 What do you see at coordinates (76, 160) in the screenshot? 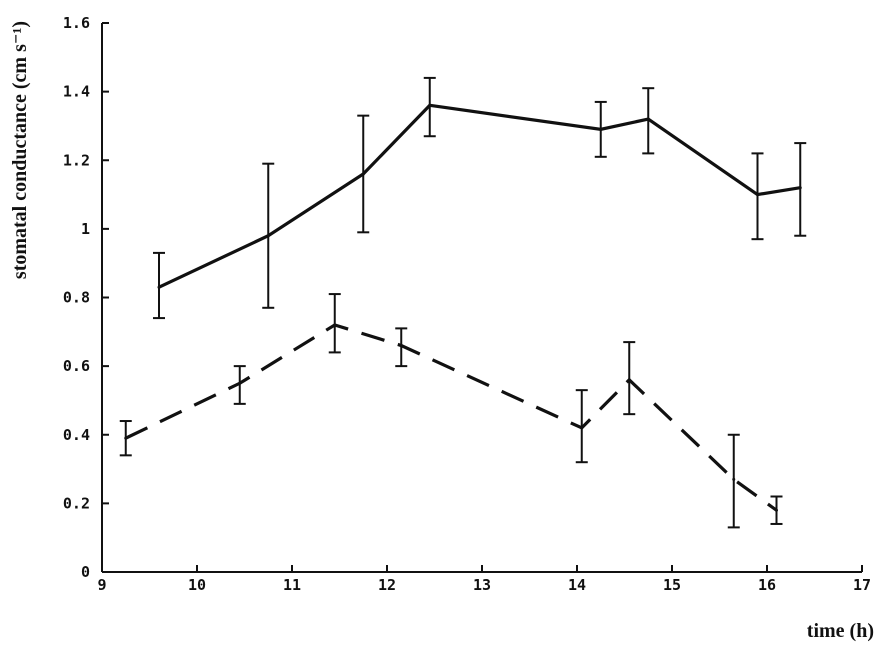
I see `y-tick-label: 1.2` at bounding box center [76, 160].